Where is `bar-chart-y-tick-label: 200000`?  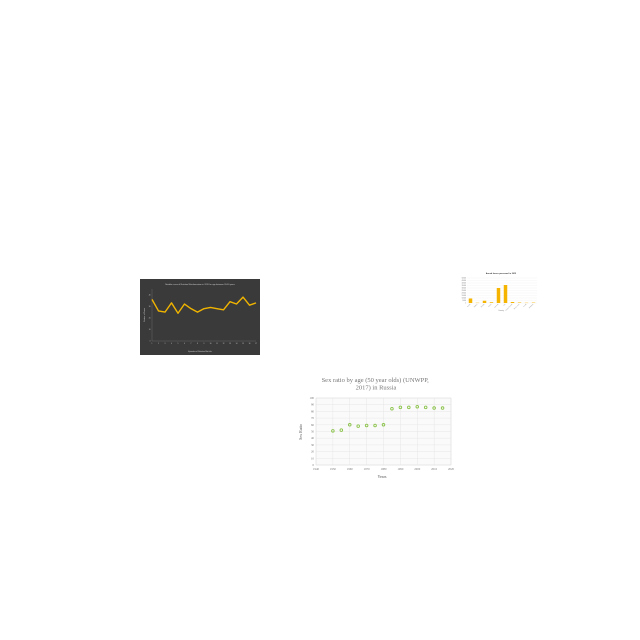
bar-chart-y-tick-label: 200000 is located at coordinates (464, 294).